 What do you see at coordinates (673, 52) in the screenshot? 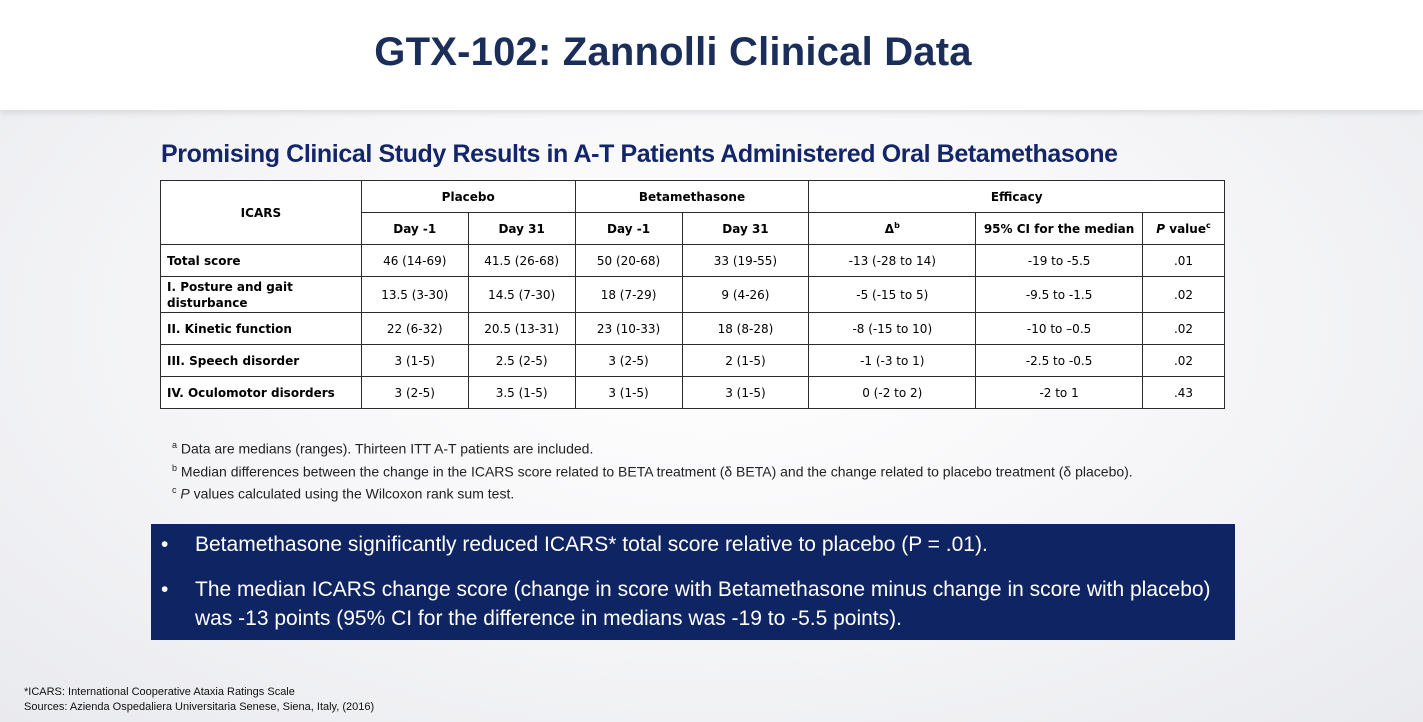
I see `page-title: GTX-102: Zannolli Clinical Data` at bounding box center [673, 52].